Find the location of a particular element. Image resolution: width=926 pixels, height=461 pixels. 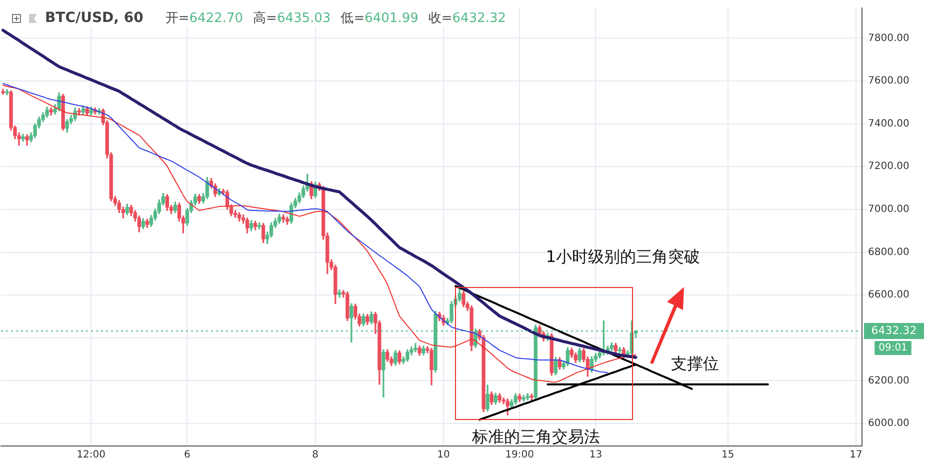

chart-subtitle: 开=6422.70 高=6435.03 低=6401.99 收=6432.32 is located at coordinates (335, 18).